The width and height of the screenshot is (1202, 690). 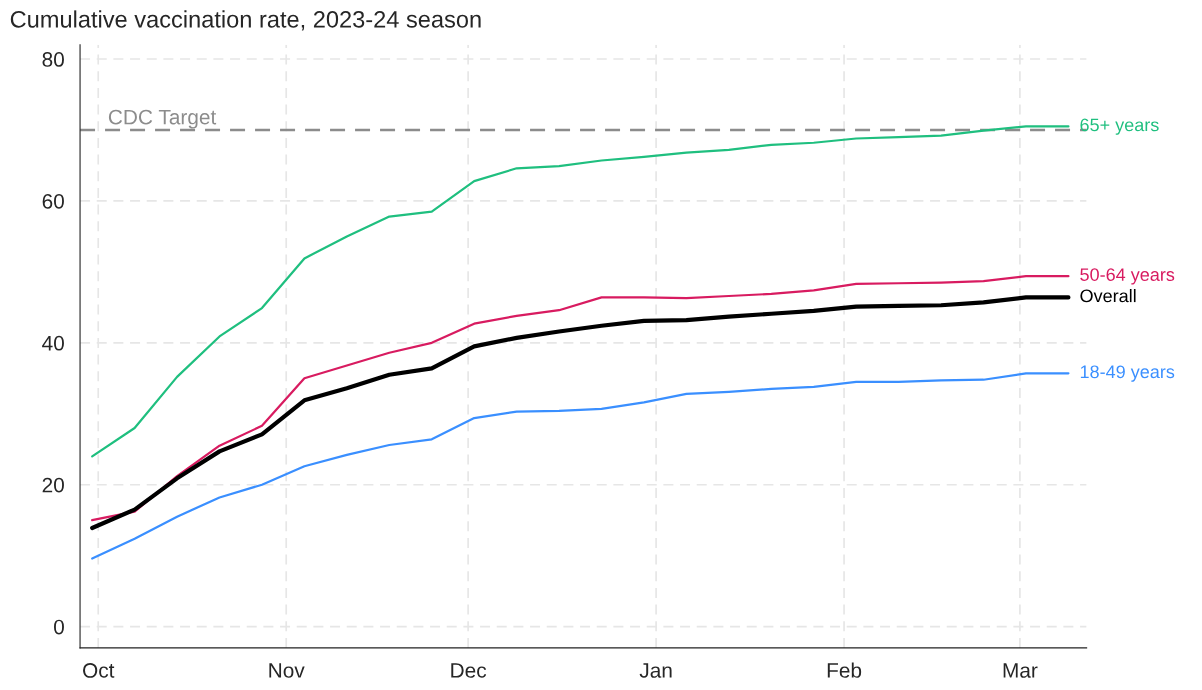 I want to click on ref-line-label: CDC Target, so click(x=162, y=119).